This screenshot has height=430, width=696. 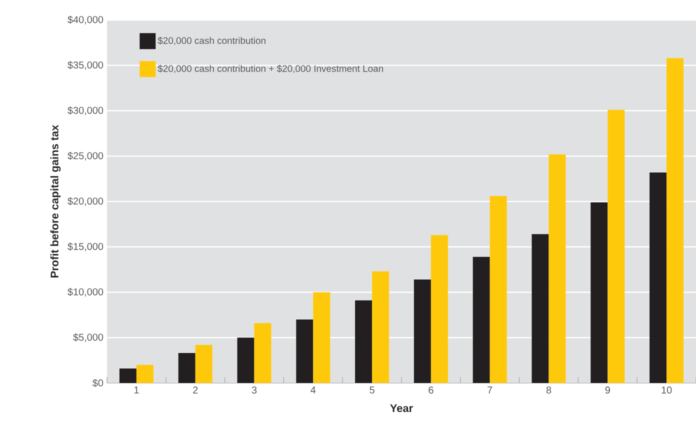 I want to click on legend-label: $20,000 cash contribution, so click(x=212, y=41).